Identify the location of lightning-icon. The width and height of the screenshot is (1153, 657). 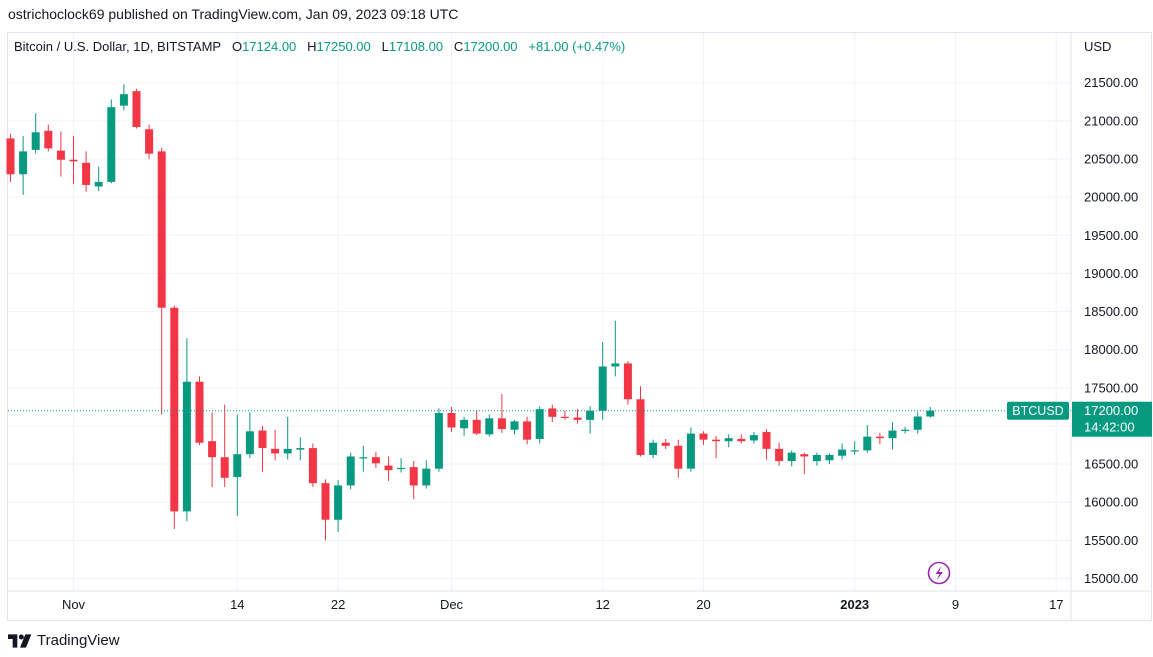
(939, 573).